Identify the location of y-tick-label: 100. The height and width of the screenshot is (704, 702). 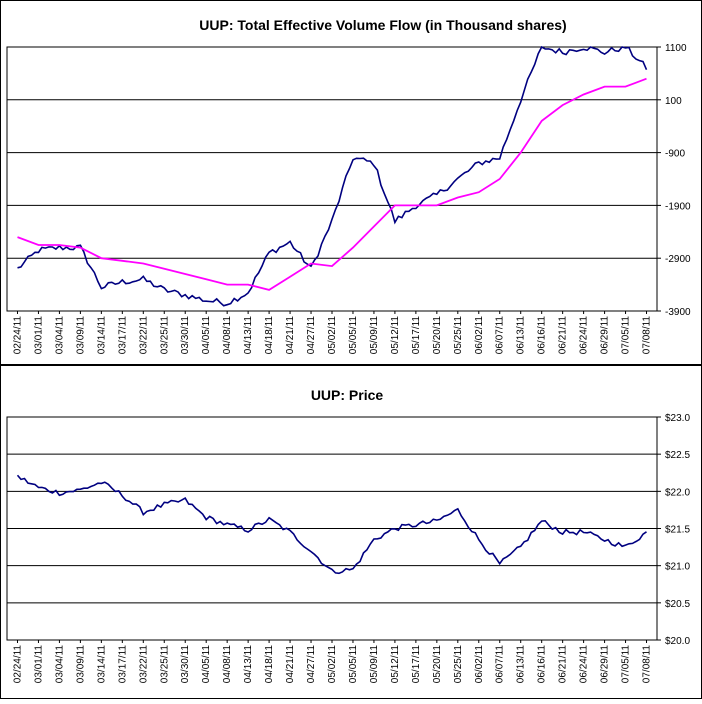
(673, 101).